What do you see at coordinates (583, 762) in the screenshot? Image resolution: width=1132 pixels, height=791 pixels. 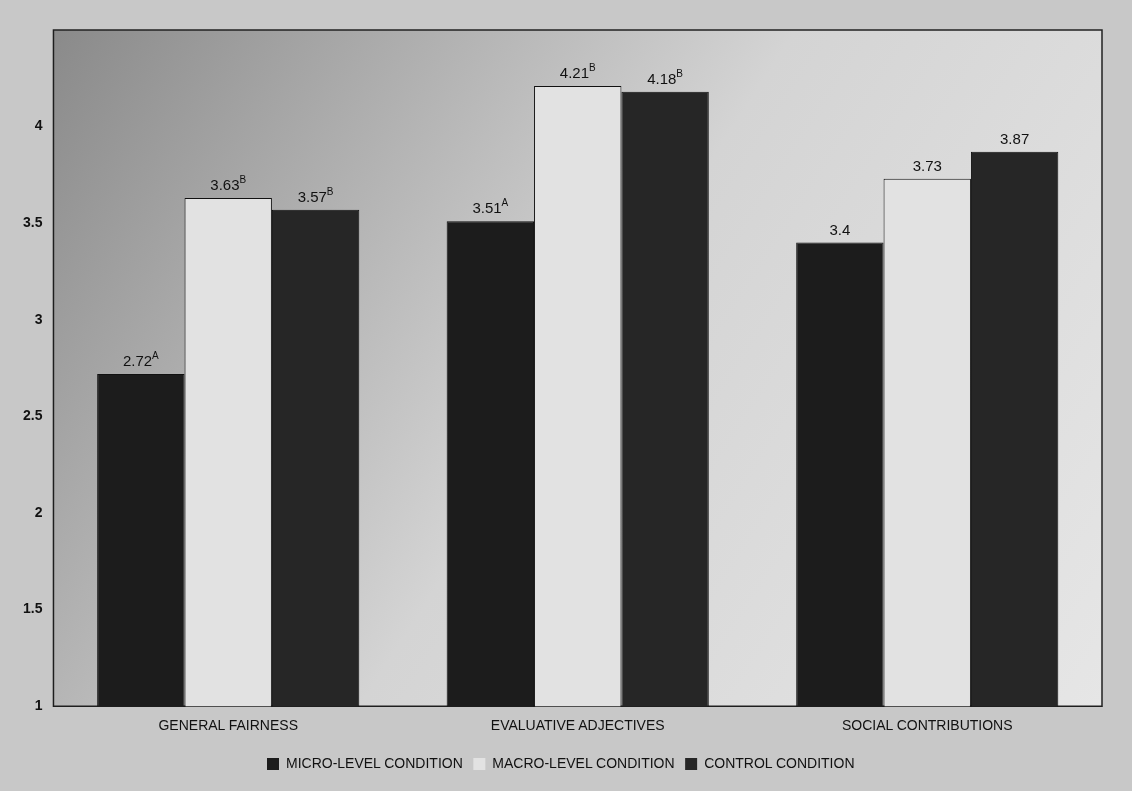 I see `legend-label: MACRO-LEVEL CONDITION` at bounding box center [583, 762].